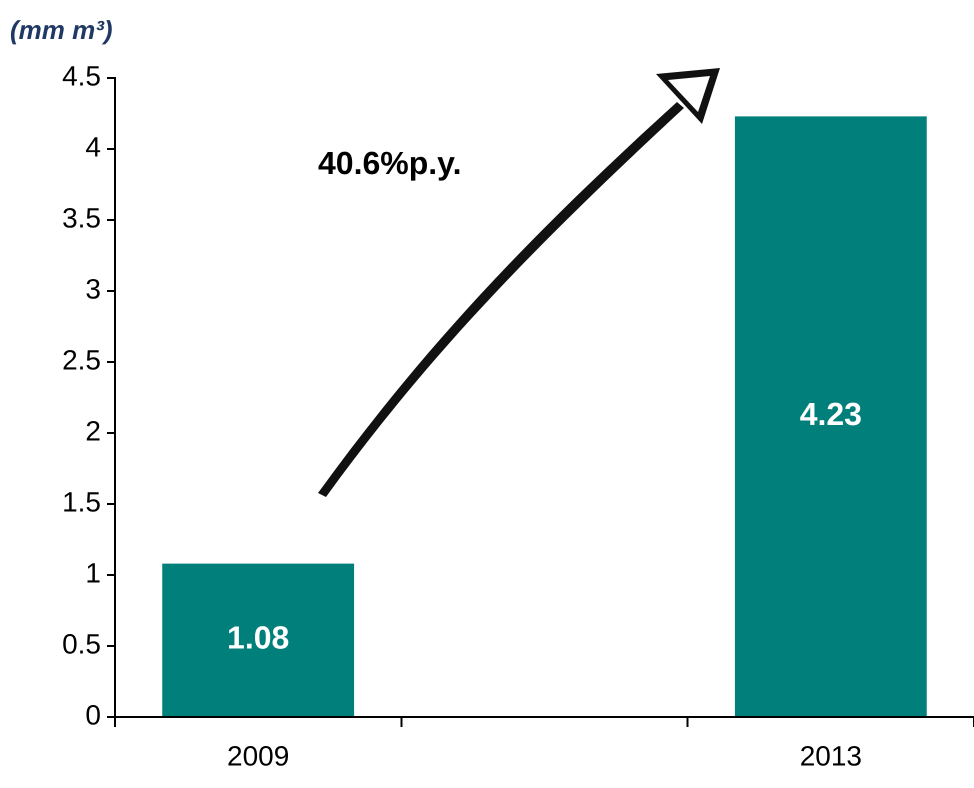  Describe the element at coordinates (390, 162) in the screenshot. I see `annotation: 40.6%p.y.` at that location.